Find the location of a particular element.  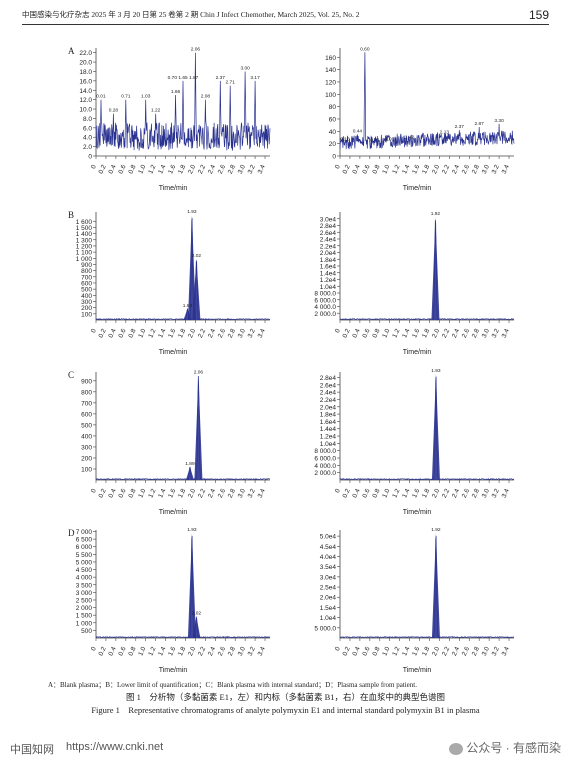

y-tick-label: 1 600 is located at coordinates (84, 222).